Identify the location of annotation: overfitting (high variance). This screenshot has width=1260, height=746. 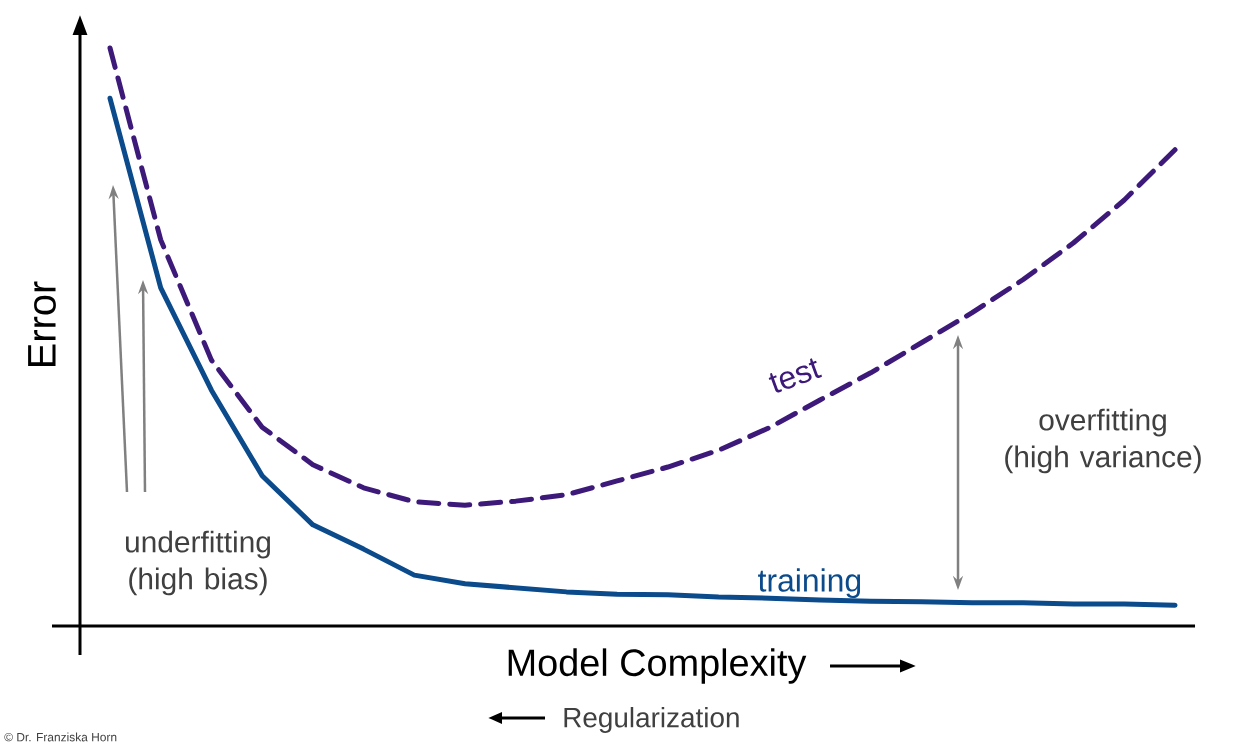
(1103, 441).